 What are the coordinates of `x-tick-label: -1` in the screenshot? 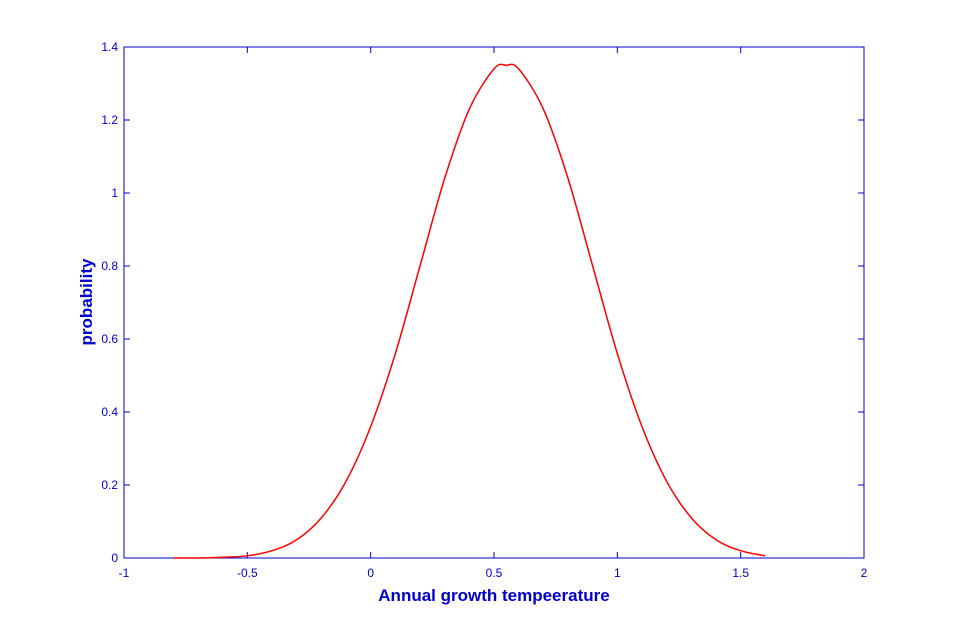 It's located at (124, 573).